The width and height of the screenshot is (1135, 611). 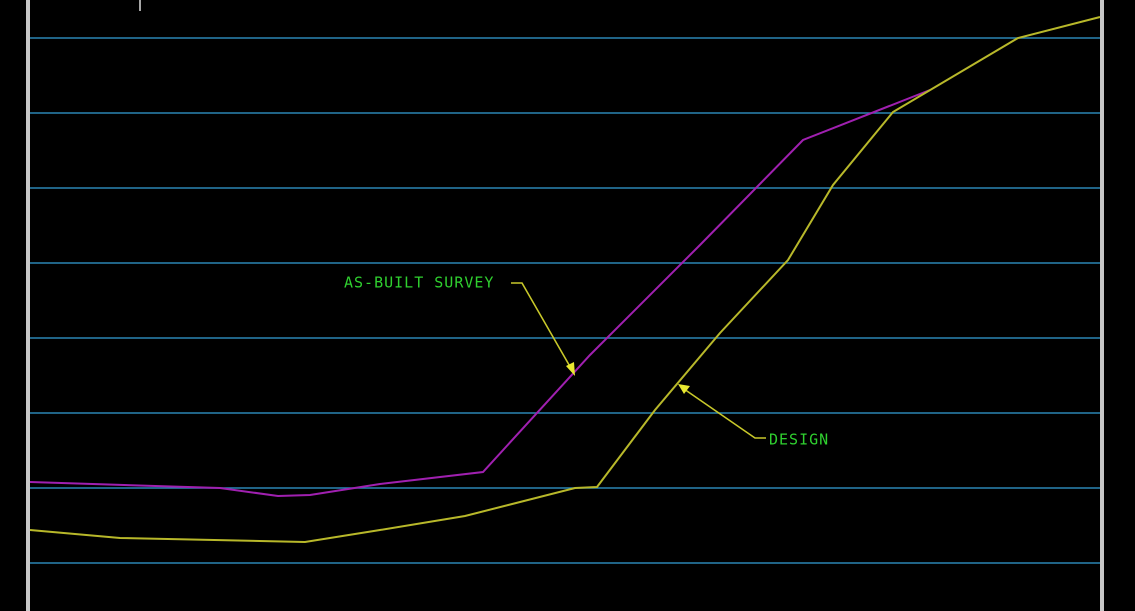 I want to click on label: AS-BUILT SURVEY, so click(x=419, y=283).